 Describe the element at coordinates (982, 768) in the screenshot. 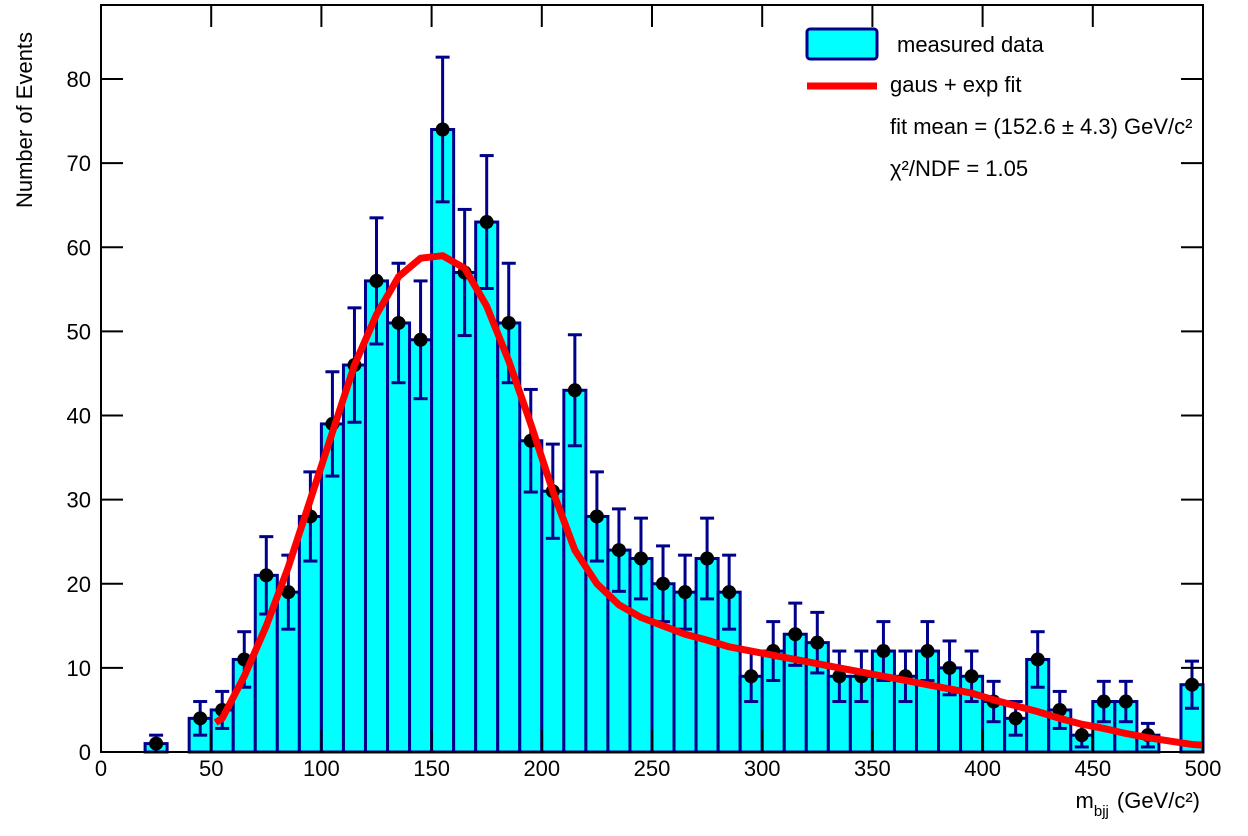

I see `x-tick-label: 400` at that location.